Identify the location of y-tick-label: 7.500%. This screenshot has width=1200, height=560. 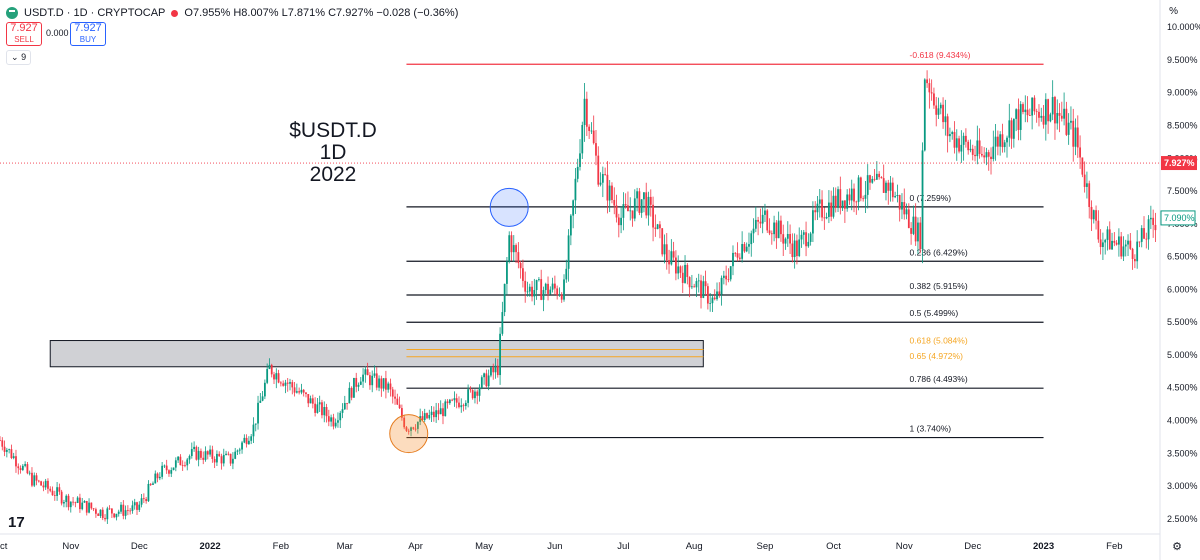
(1182, 191).